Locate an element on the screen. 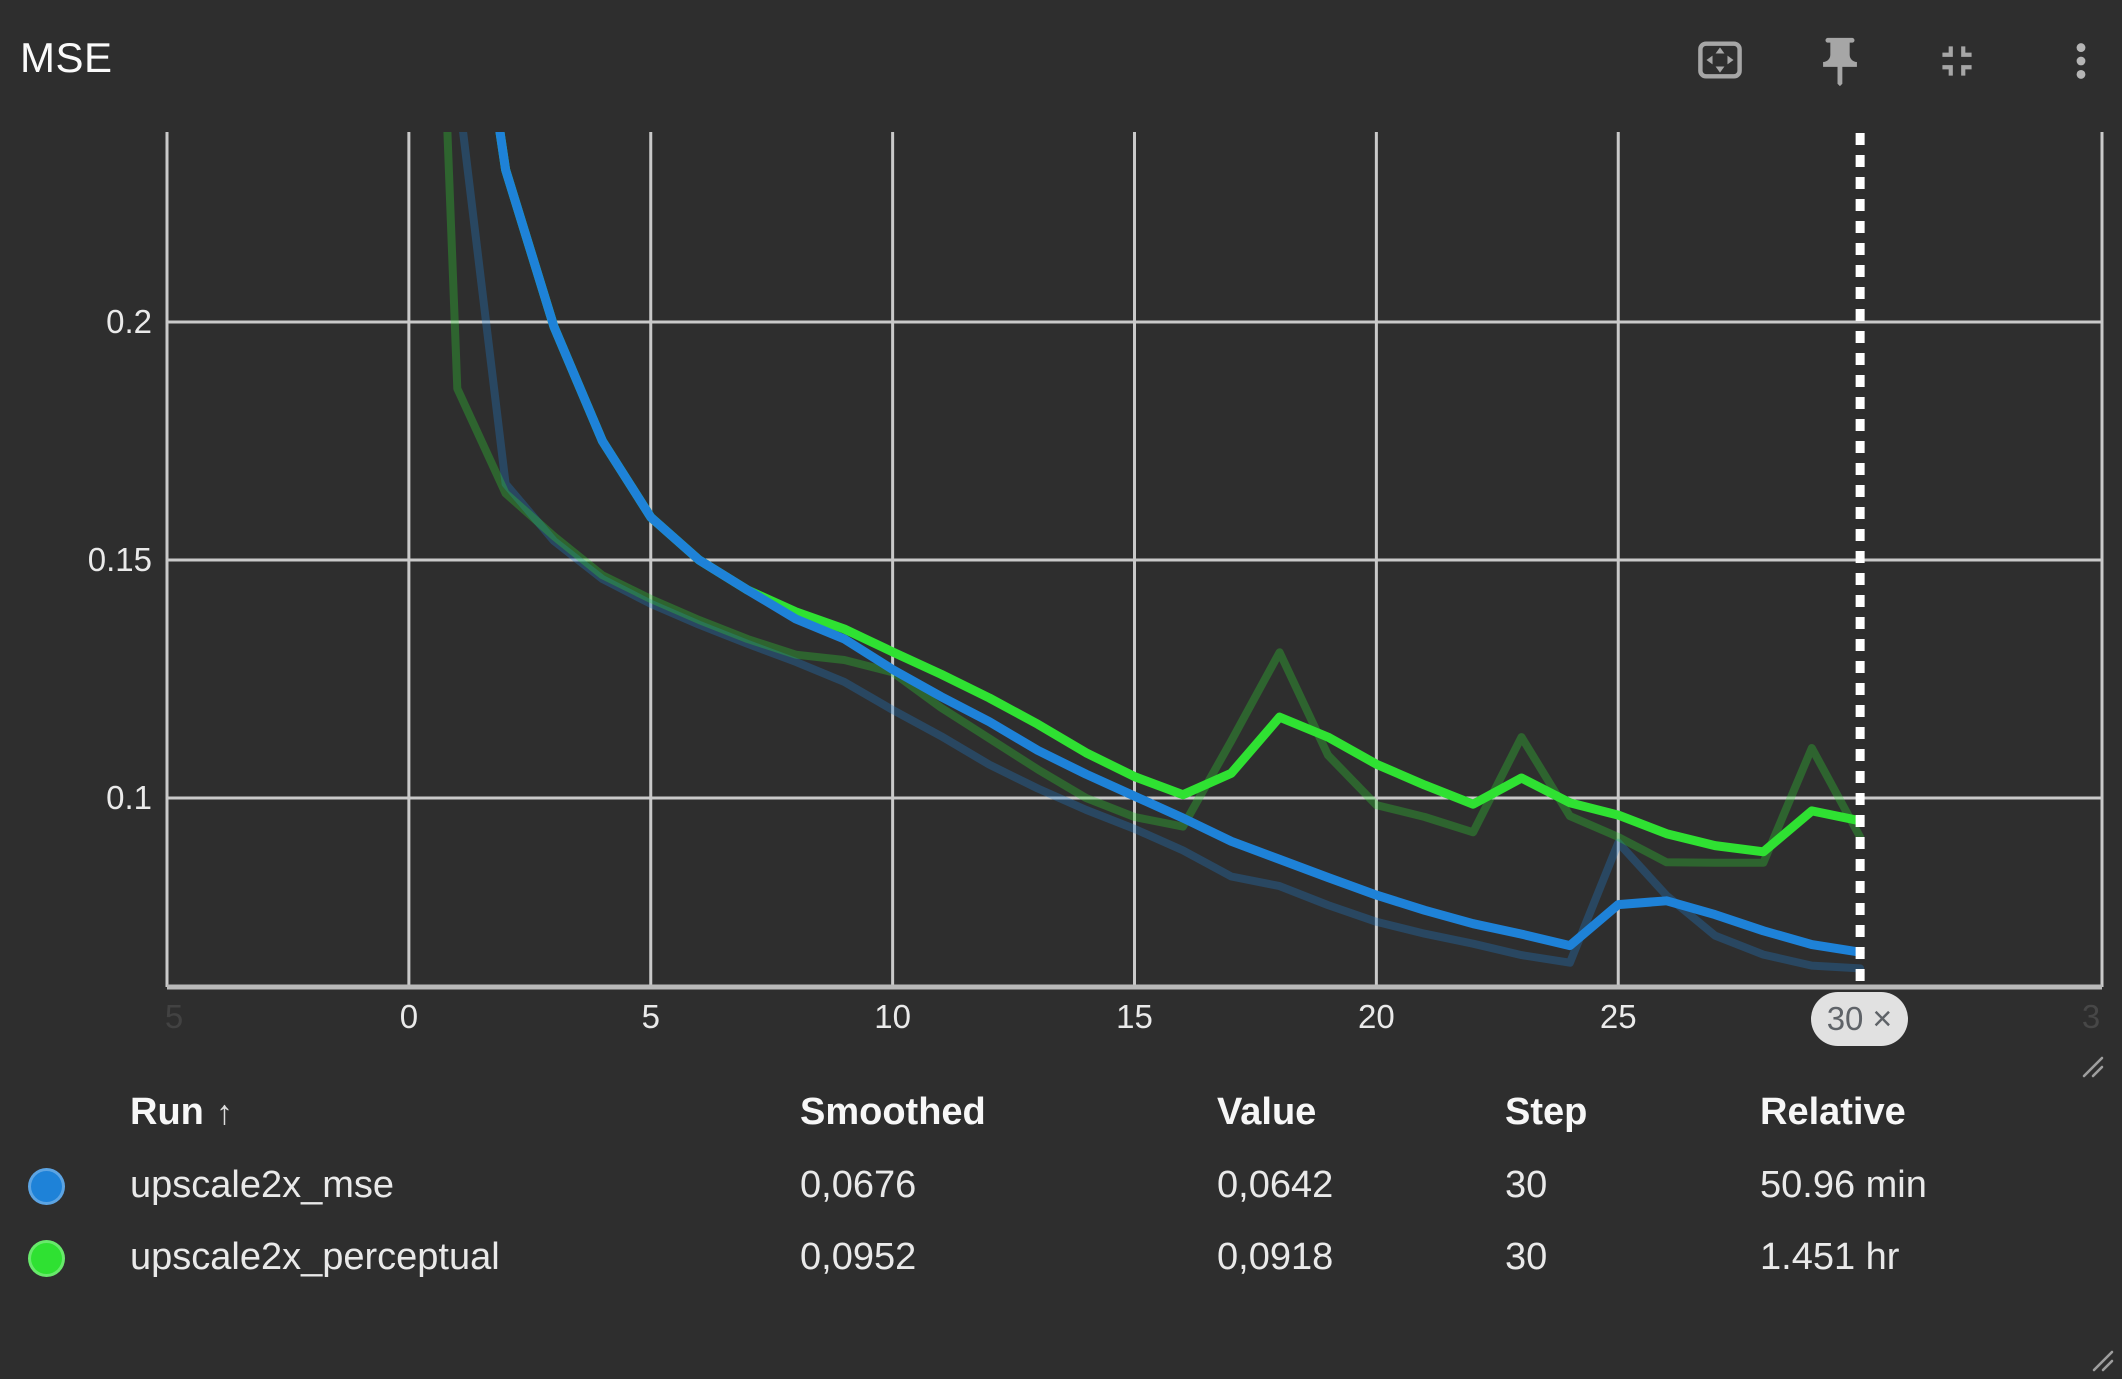 The image size is (2122, 1379). fit-to-data-button is located at coordinates (1720, 60).